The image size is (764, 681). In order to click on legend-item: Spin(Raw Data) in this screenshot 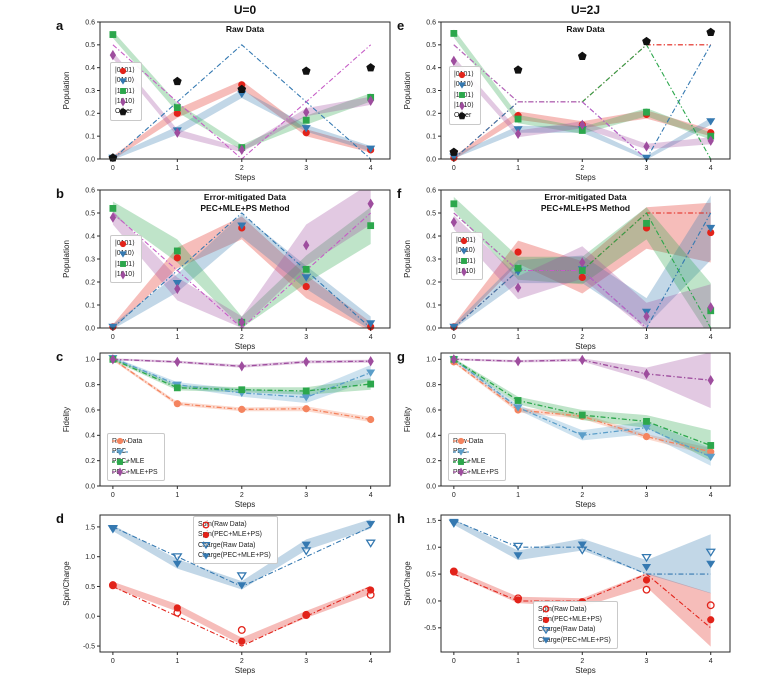, I will do `click(234, 524)`.